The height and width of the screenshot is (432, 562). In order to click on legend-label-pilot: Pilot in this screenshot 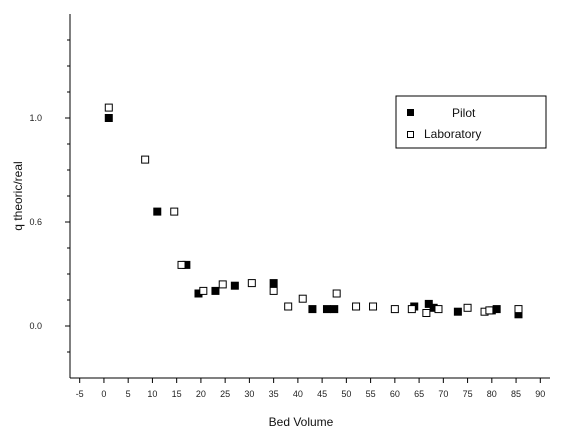, I will do `click(464, 113)`.